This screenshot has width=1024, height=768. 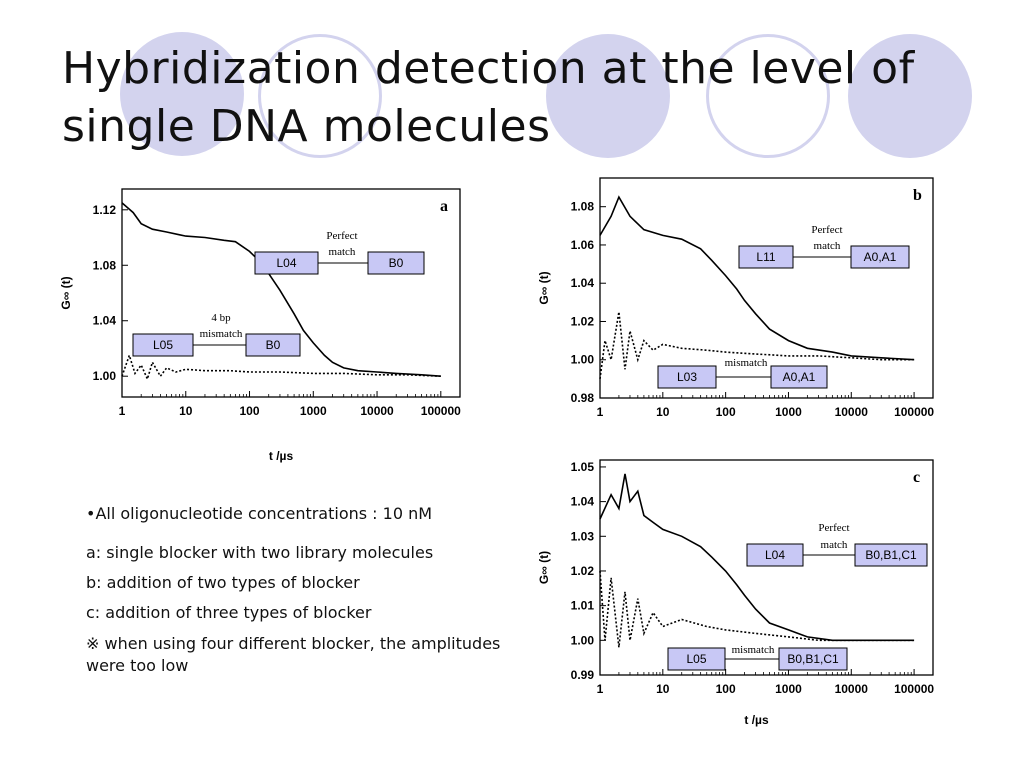 I want to click on chart-b-series-dotted-line, so click(x=757, y=345).